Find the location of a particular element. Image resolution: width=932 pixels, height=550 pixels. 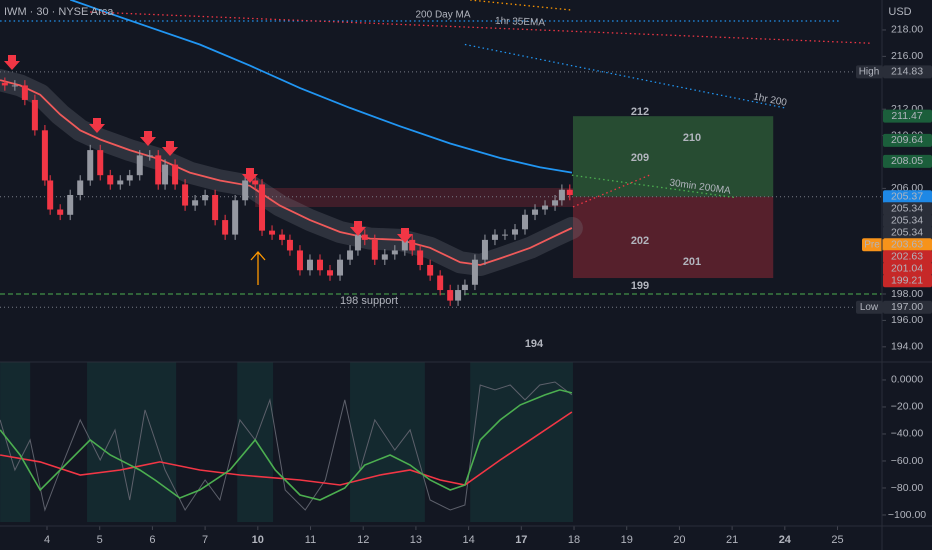

price-zone is located at coordinates (673, 156).